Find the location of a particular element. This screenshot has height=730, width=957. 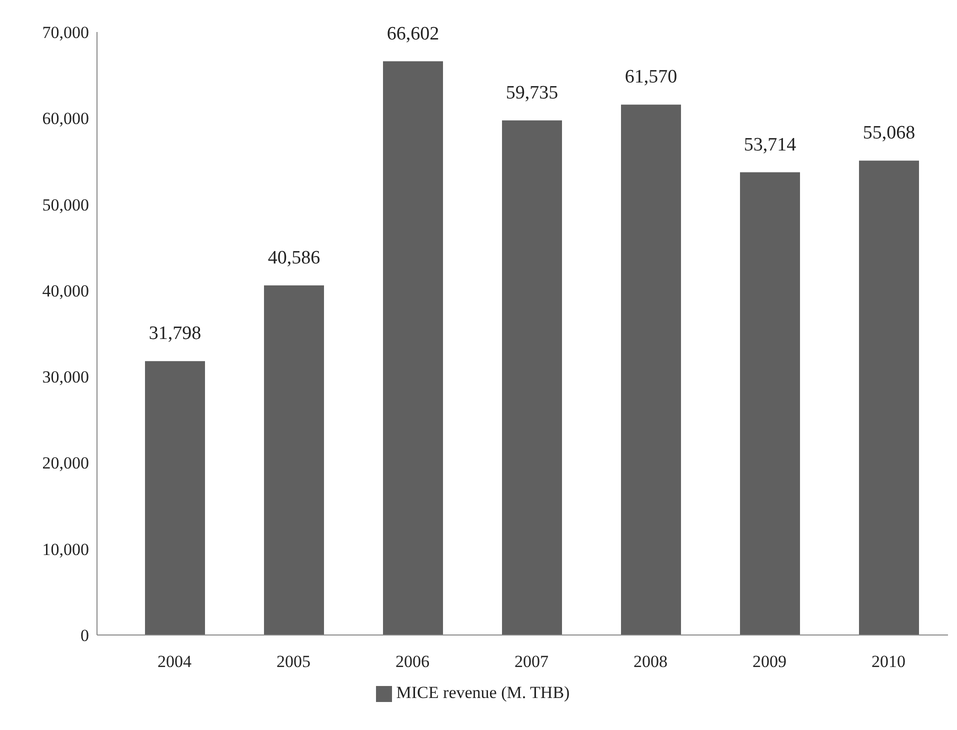

y-tick-label: 50,000 is located at coordinates (65, 204).